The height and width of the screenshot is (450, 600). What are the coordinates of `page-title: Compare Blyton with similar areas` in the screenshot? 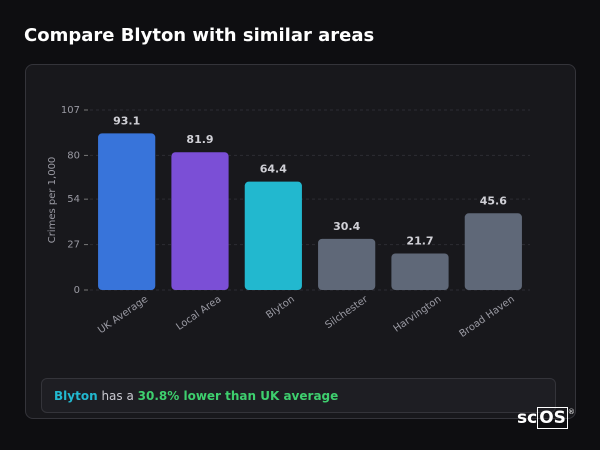 It's located at (199, 35).